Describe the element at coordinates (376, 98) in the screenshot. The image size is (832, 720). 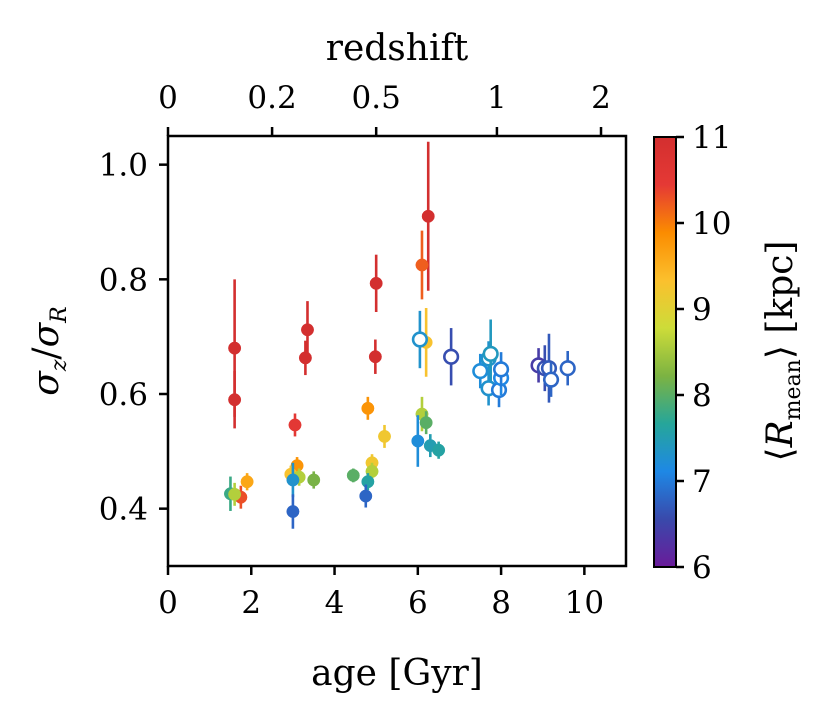
I see `top-tick-label: 0.5` at that location.